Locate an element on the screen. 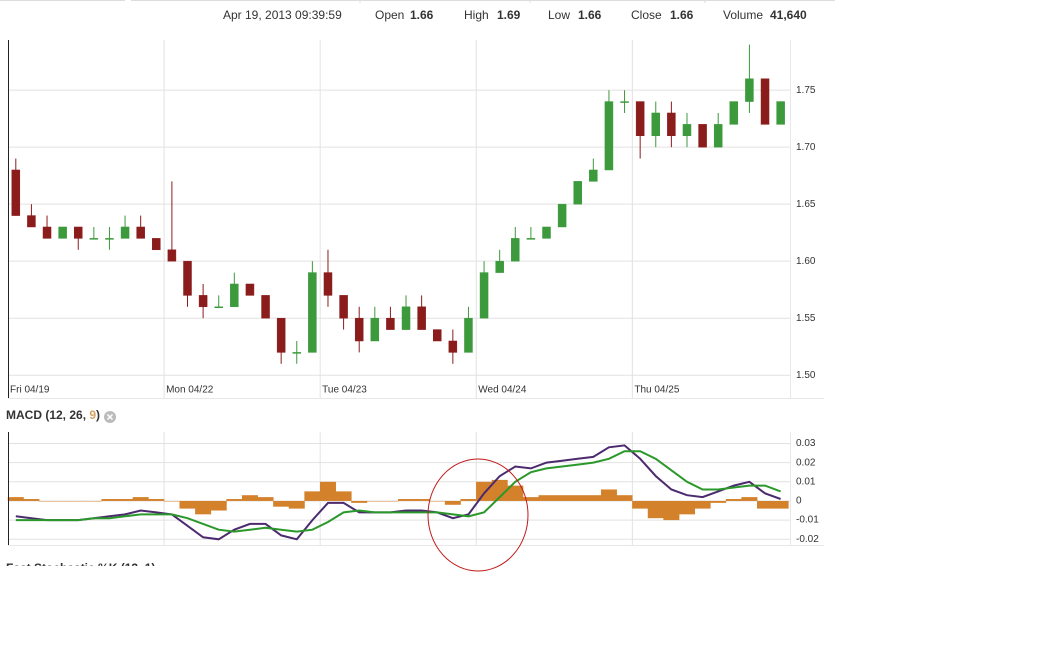  x-tick-label: Fri 04/19 is located at coordinates (30, 390).